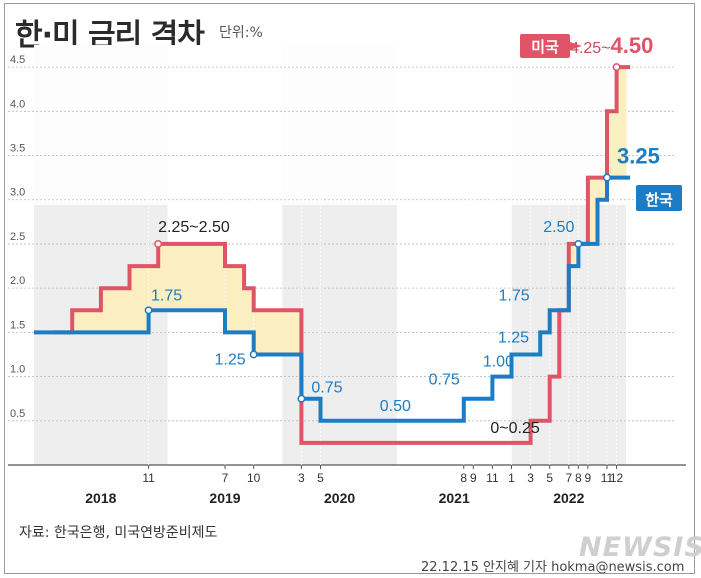 This screenshot has width=701, height=578. I want to click on legend-badge-label: 한국, so click(659, 200).